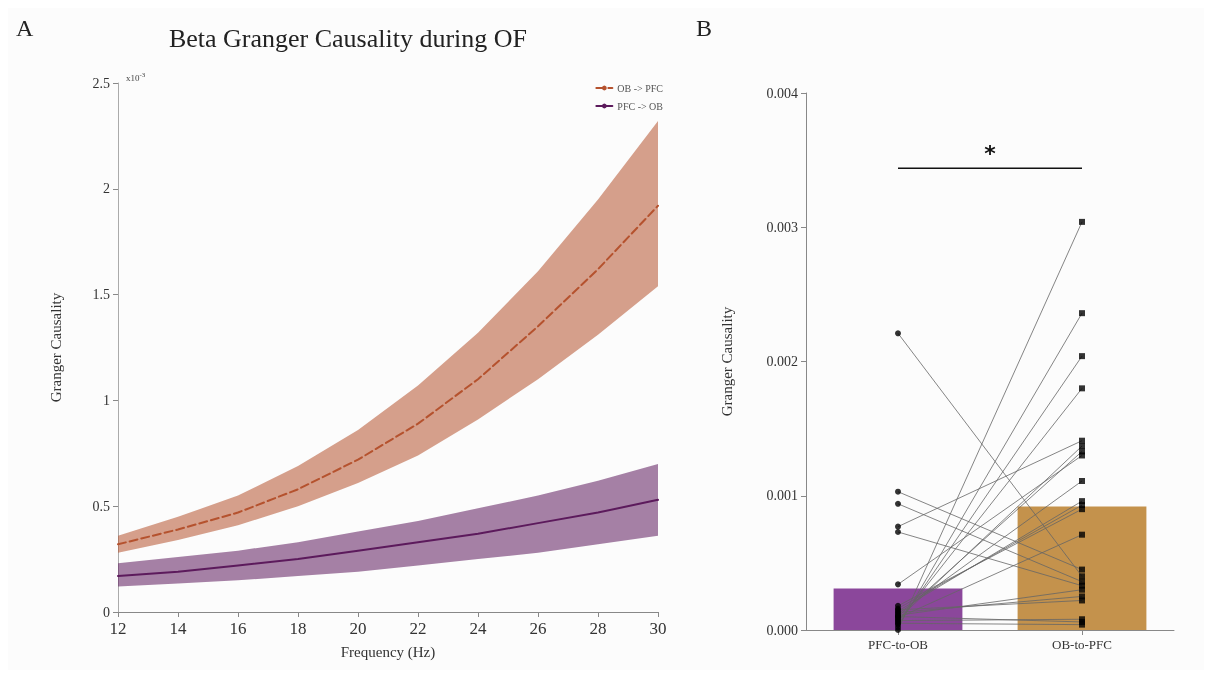  Describe the element at coordinates (782, 496) in the screenshot. I see `y-tick-label: 0.001` at that location.